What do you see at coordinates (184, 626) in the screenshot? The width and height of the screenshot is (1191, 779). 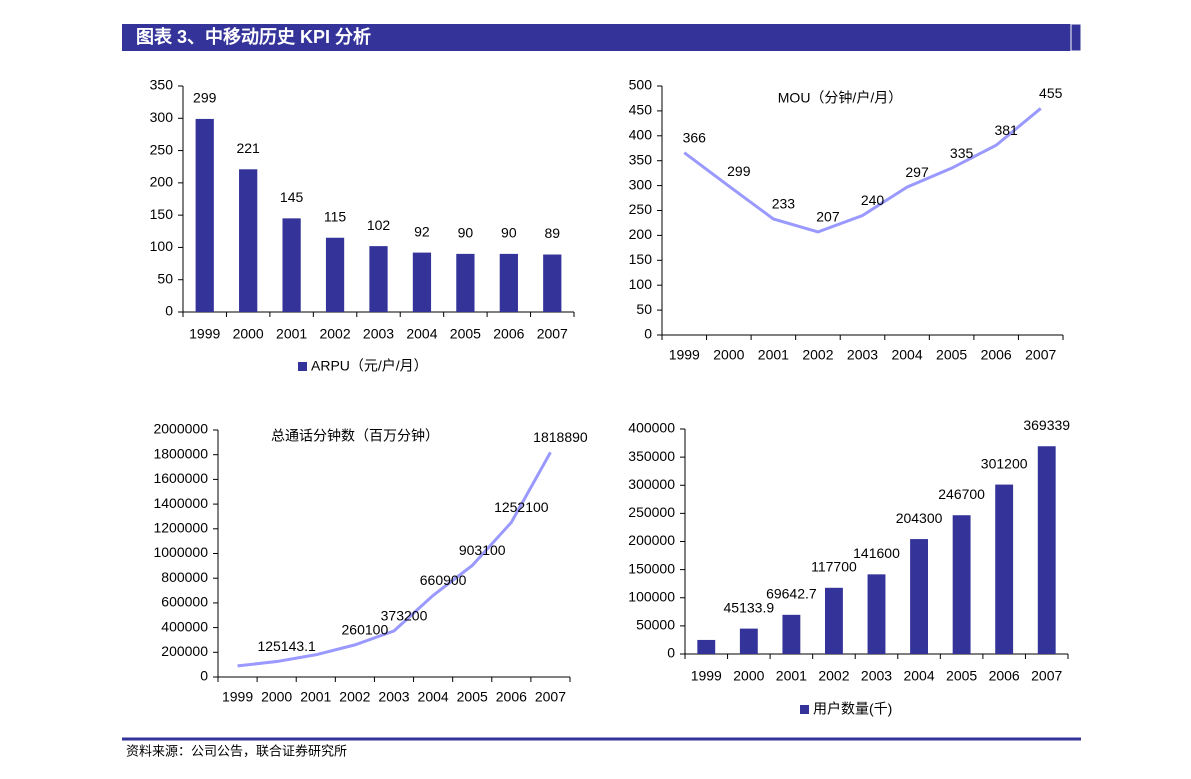 I see `y-tick-label: 400000` at bounding box center [184, 626].